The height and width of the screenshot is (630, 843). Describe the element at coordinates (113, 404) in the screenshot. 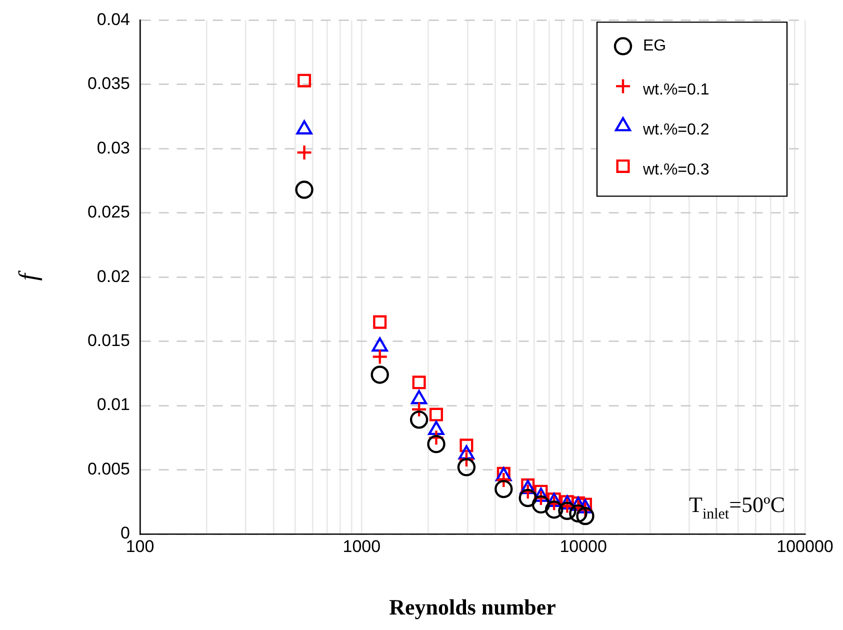

I see `y-tick-label: 0.01` at that location.